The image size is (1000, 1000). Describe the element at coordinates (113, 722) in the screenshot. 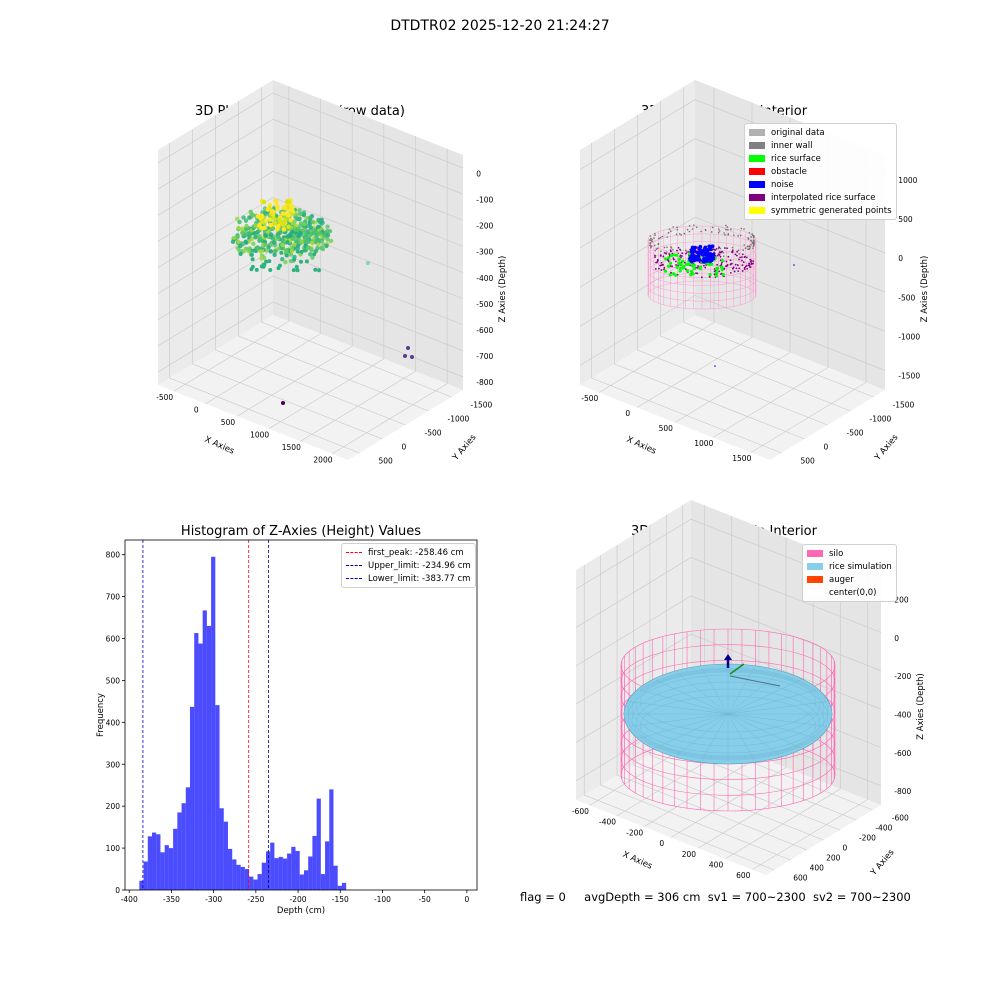

I see `y-tick-label: 400` at that location.